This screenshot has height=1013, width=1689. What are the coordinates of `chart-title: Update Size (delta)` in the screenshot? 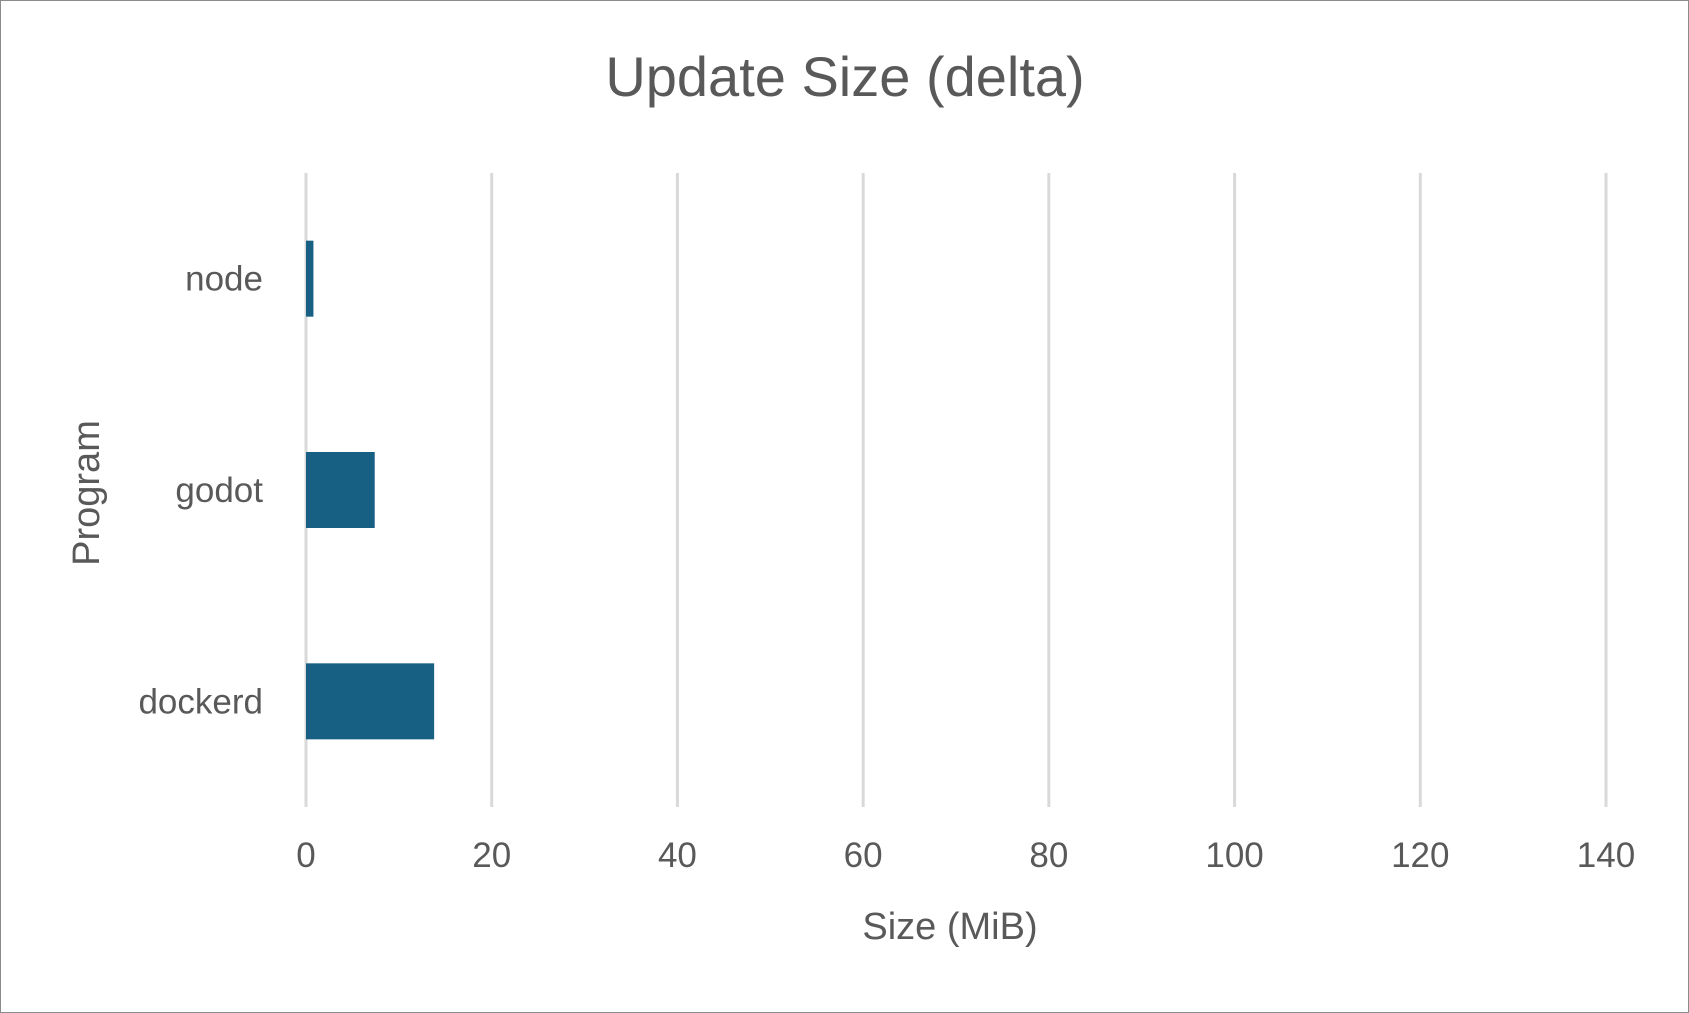 It's located at (844, 76).